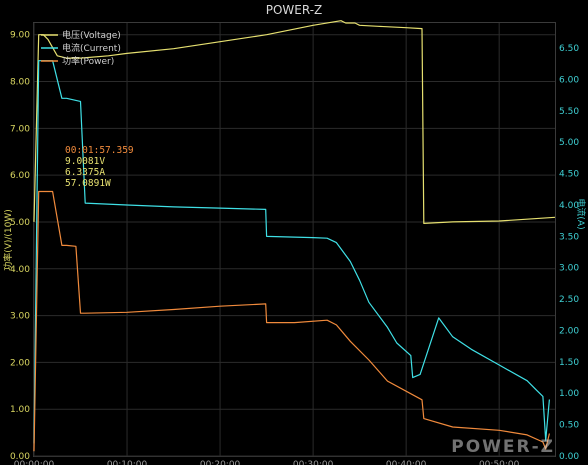  Describe the element at coordinates (88, 61) in the screenshot. I see `legend-power: 功率(Power)` at that location.